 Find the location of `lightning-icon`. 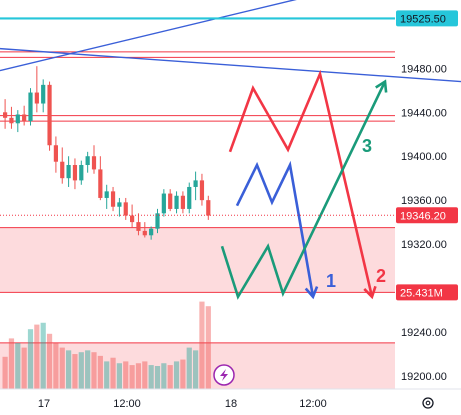

lightning-icon is located at coordinates (224, 375).